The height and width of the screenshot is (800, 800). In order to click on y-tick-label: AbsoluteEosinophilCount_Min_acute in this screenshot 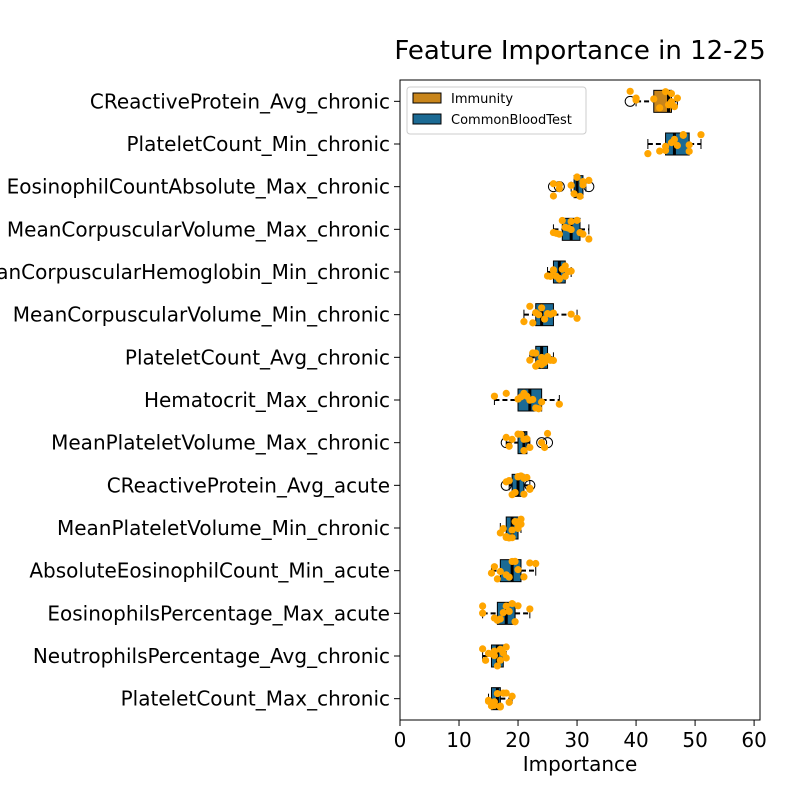, I will do `click(209, 571)`.